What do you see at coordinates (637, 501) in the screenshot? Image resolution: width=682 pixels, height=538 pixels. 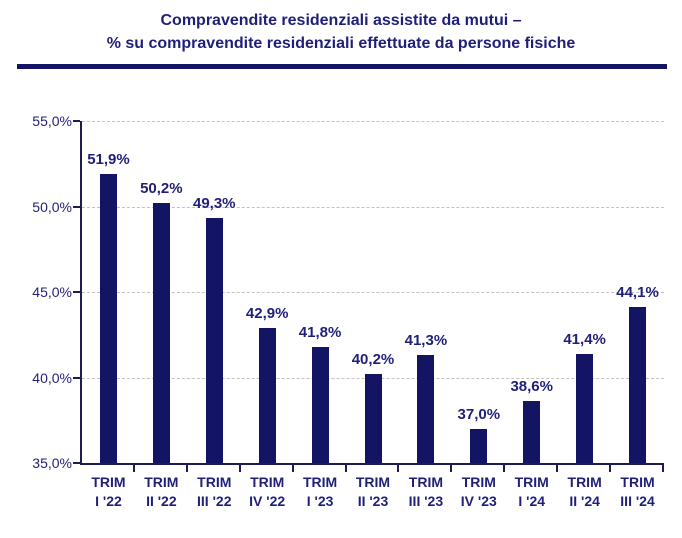 I see `x-category-line2: III '24` at bounding box center [637, 501].